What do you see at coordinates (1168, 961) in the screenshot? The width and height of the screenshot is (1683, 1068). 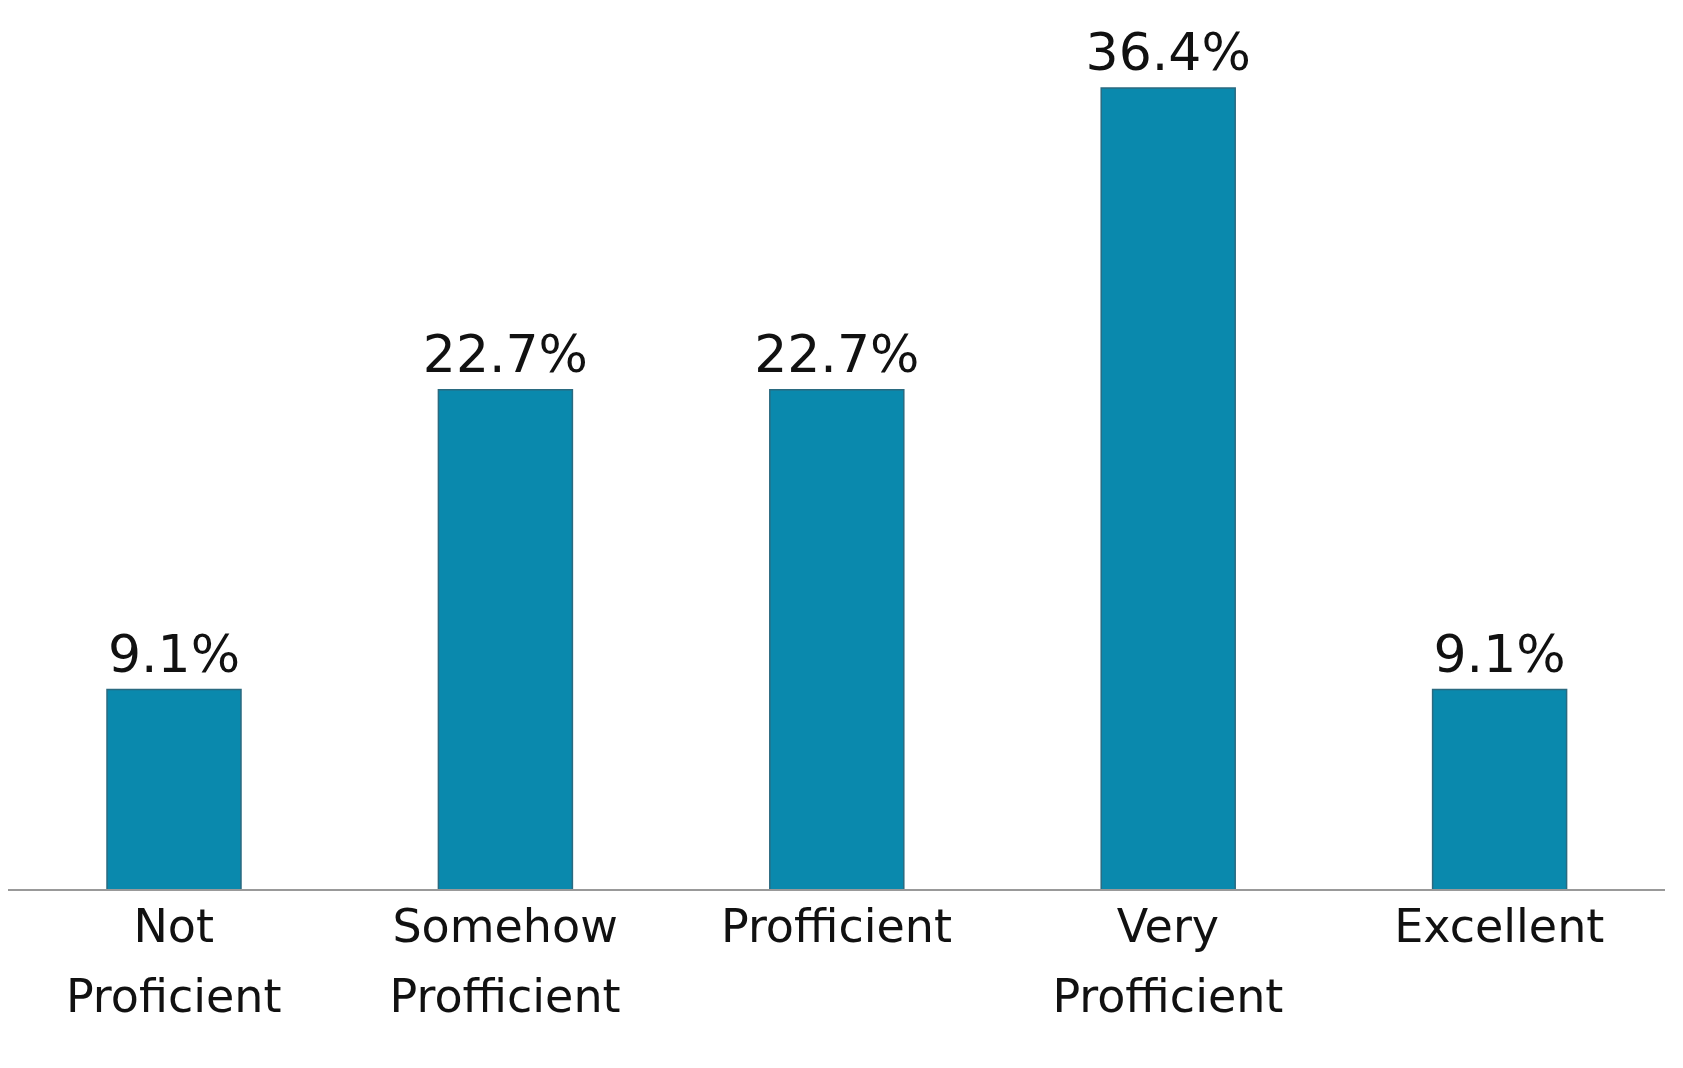 I see `x-tick-label: Very Profficient` at bounding box center [1168, 961].